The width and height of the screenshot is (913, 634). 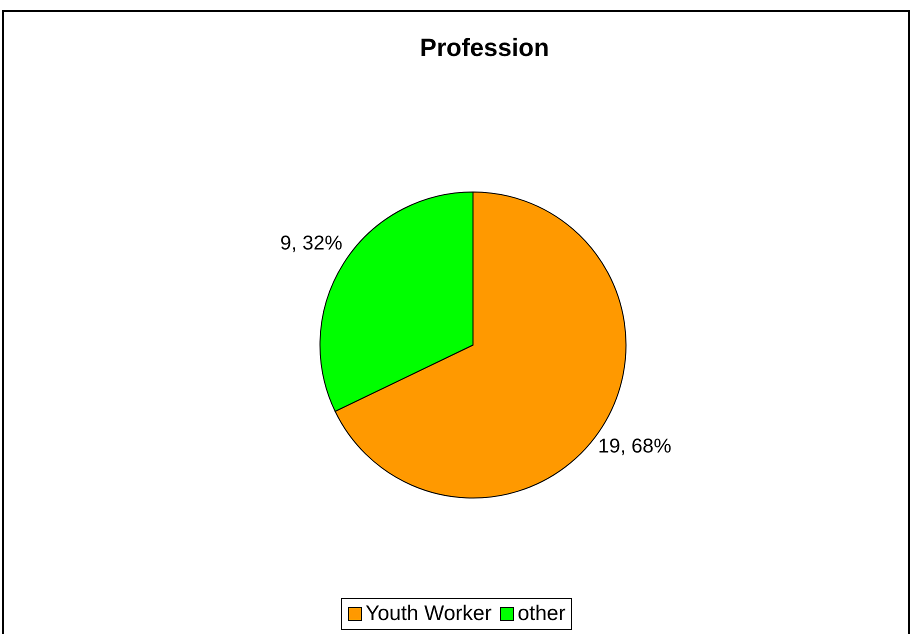 What do you see at coordinates (428, 614) in the screenshot?
I see `legend-label: Youth Worker` at bounding box center [428, 614].